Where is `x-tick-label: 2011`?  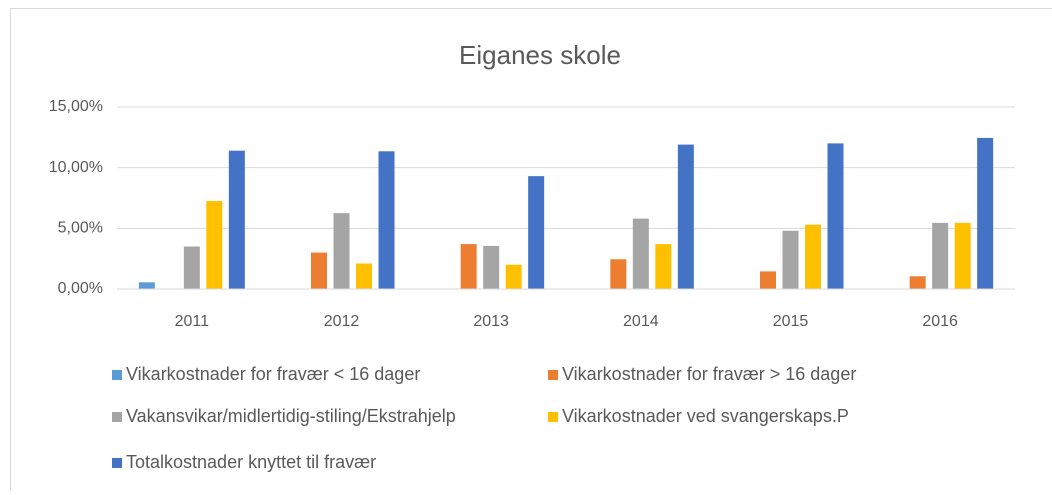 x-tick-label: 2011 is located at coordinates (192, 321).